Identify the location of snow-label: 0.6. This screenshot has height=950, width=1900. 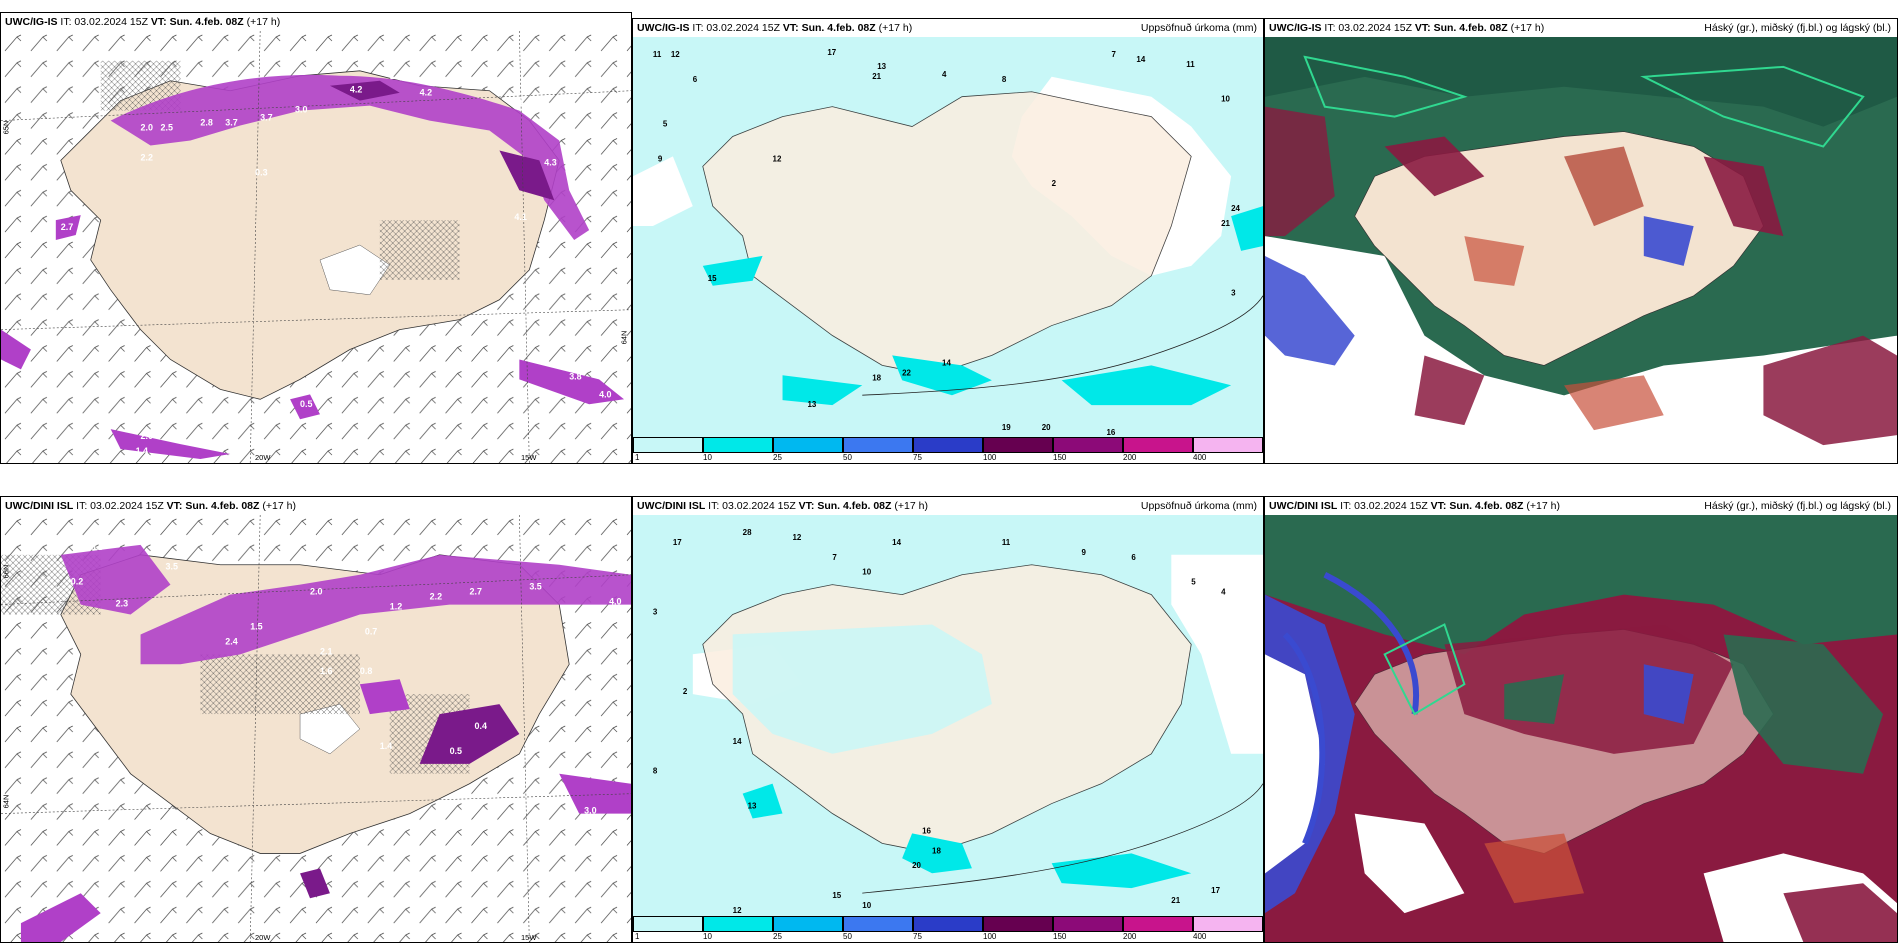
(97, 547).